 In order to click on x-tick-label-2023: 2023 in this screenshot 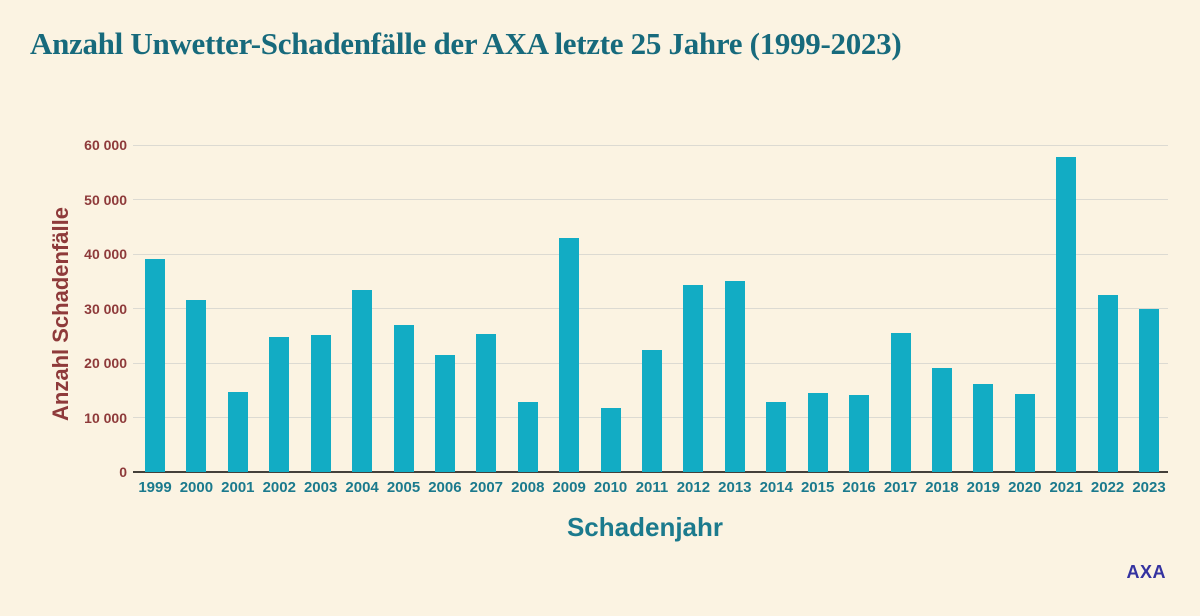, I will do `click(1149, 487)`.